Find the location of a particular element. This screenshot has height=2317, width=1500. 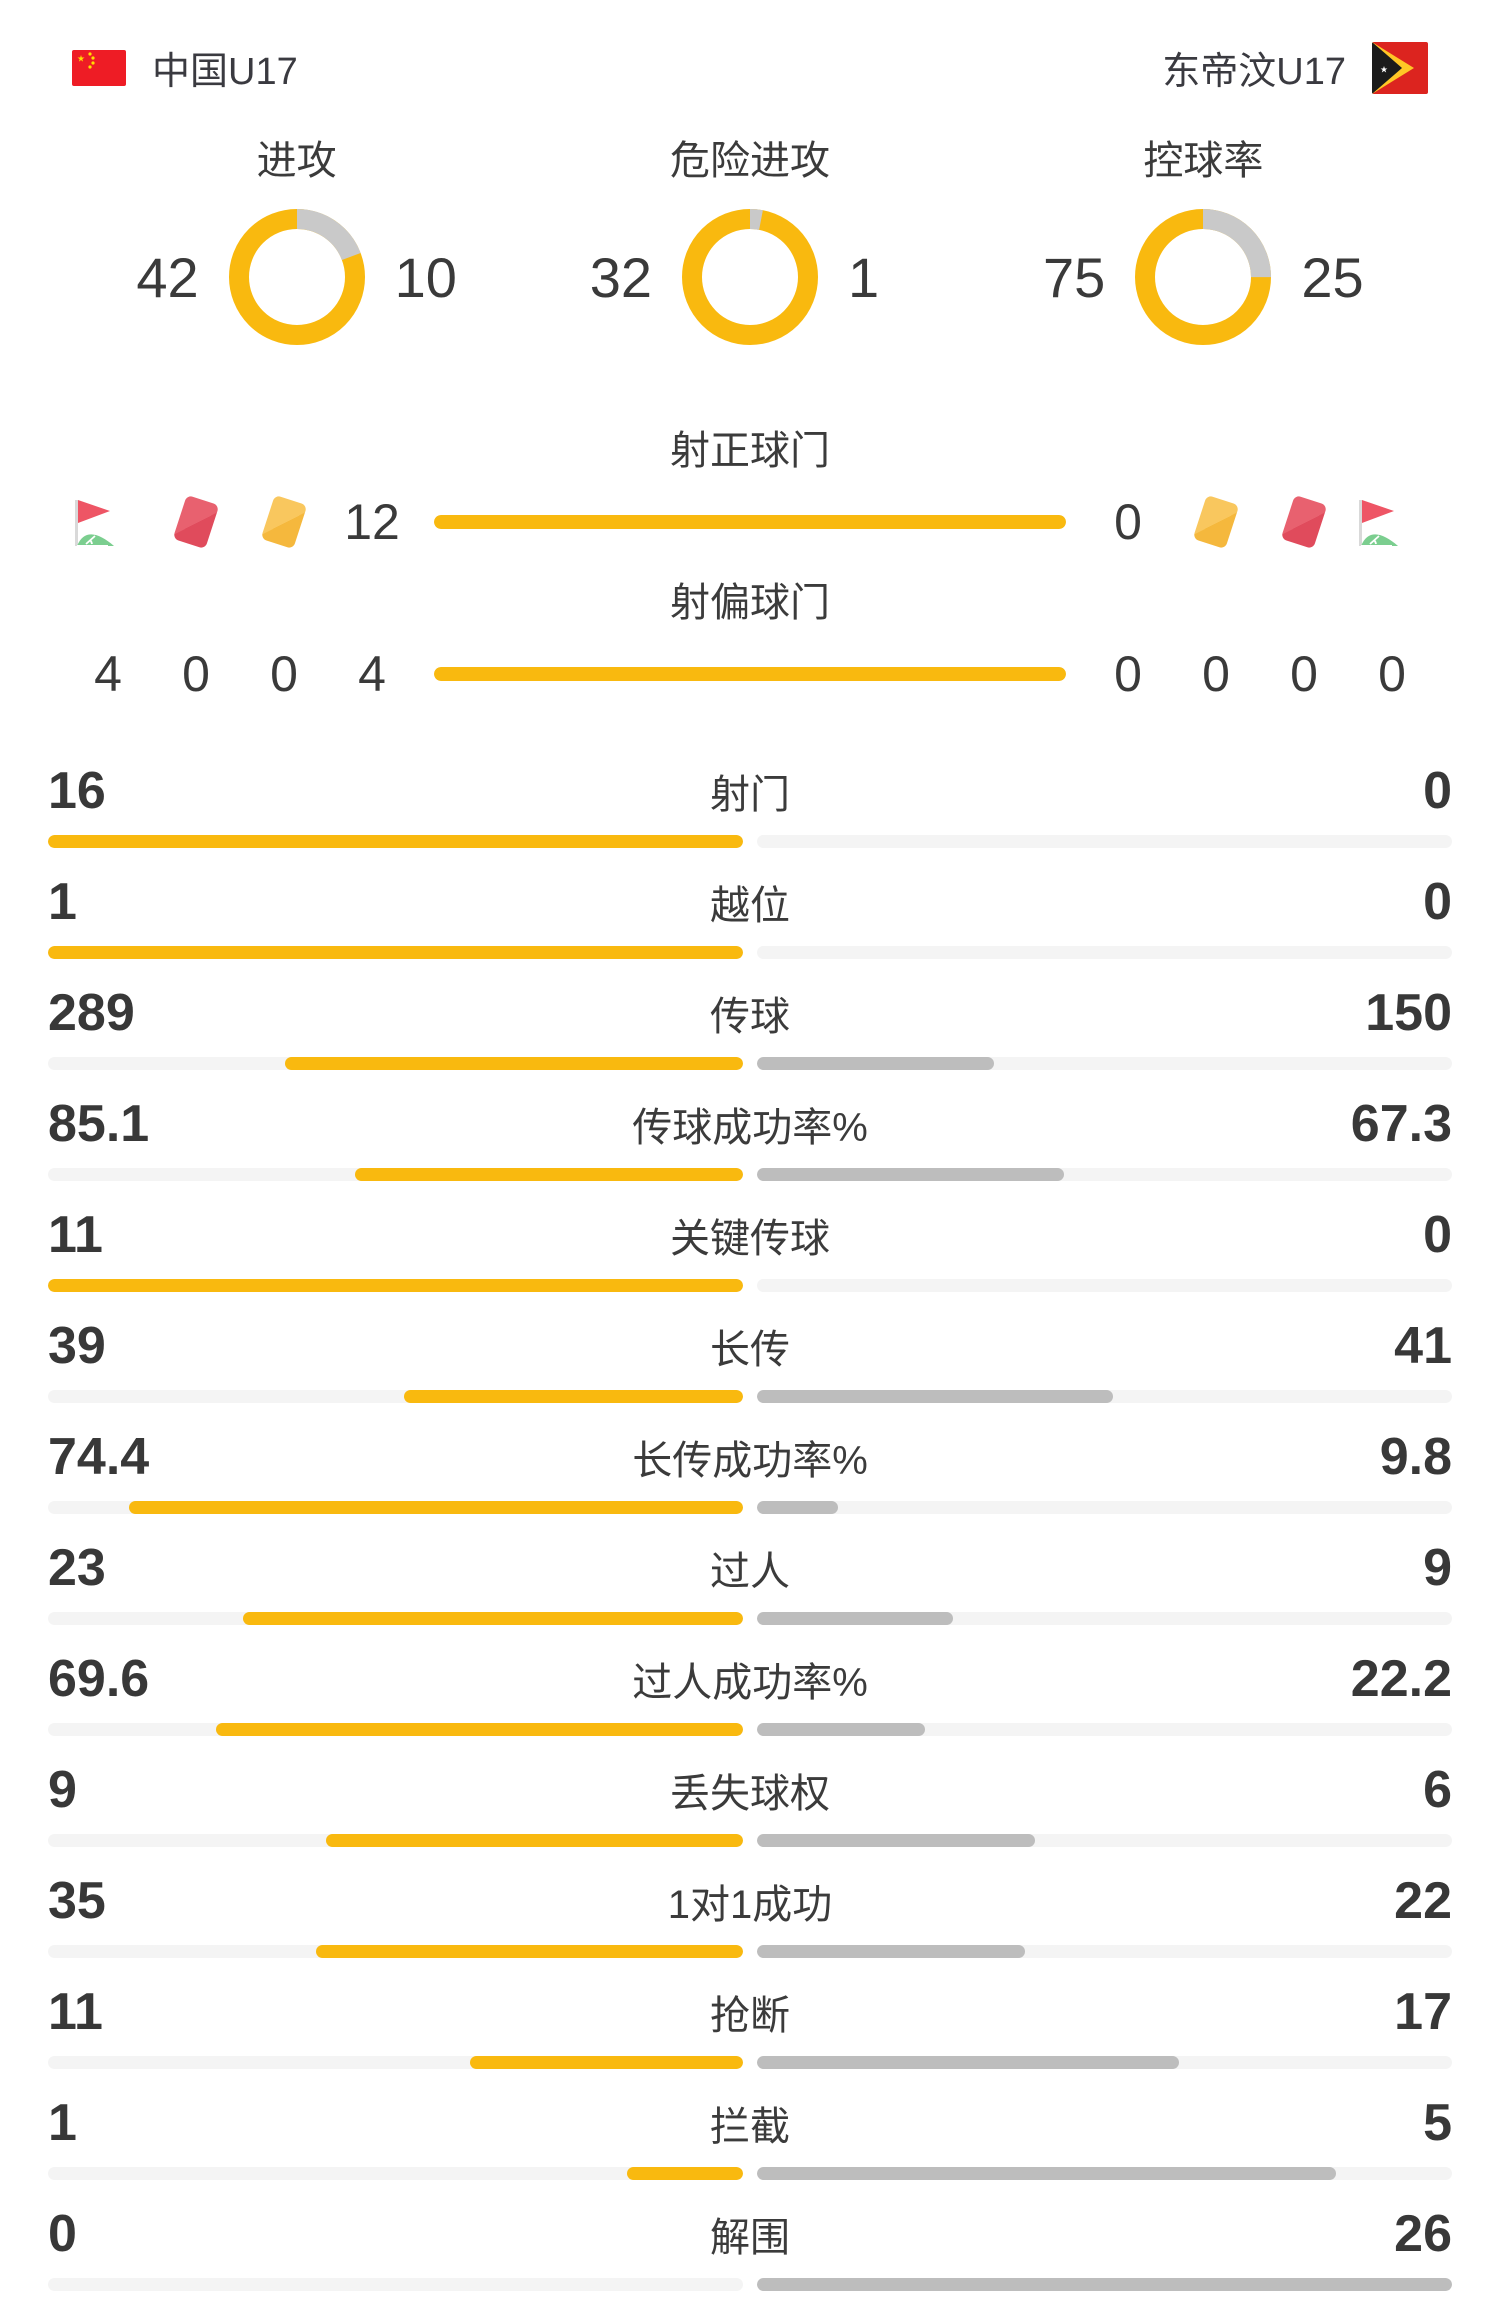

stat-head: 35 1对1成功 22 is located at coordinates (750, 1903).